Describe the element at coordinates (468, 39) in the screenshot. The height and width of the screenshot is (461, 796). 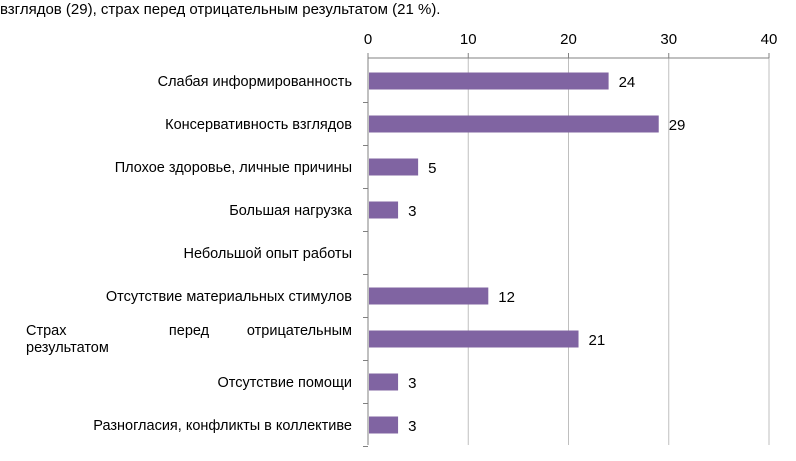
I see `x-tick-label-1: 10` at that location.